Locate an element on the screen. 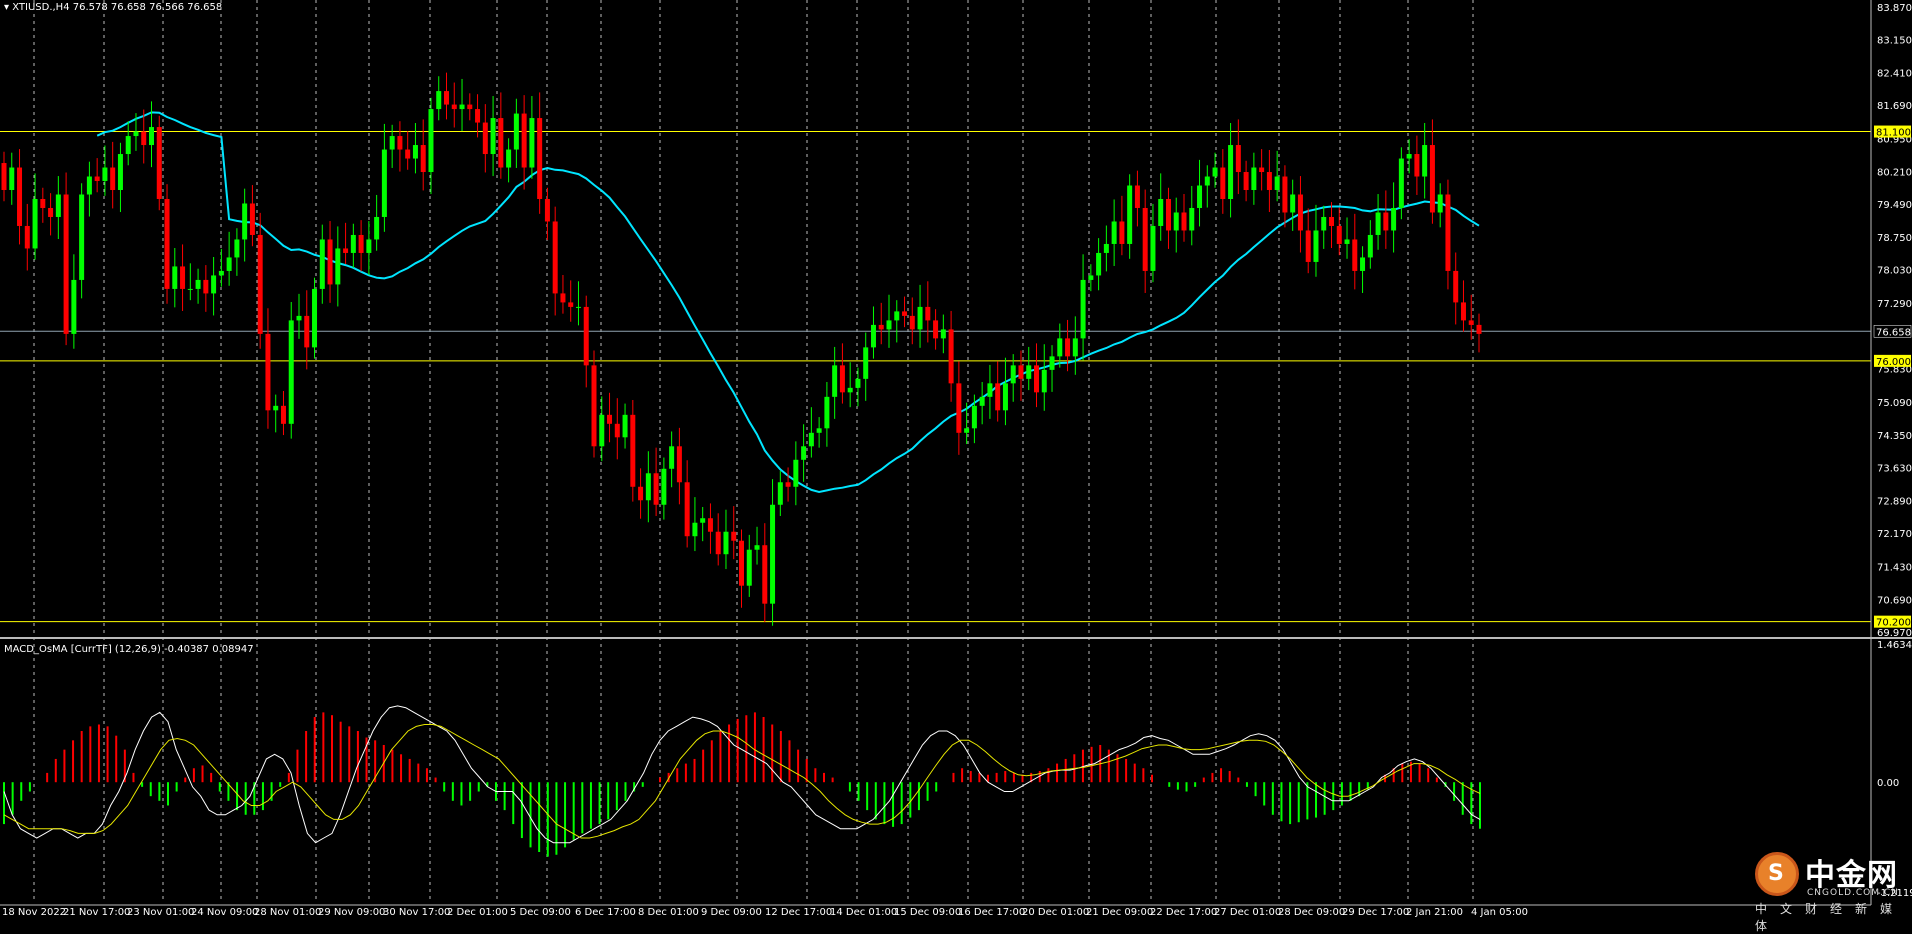  price-label: 79.490 is located at coordinates (1894, 205).